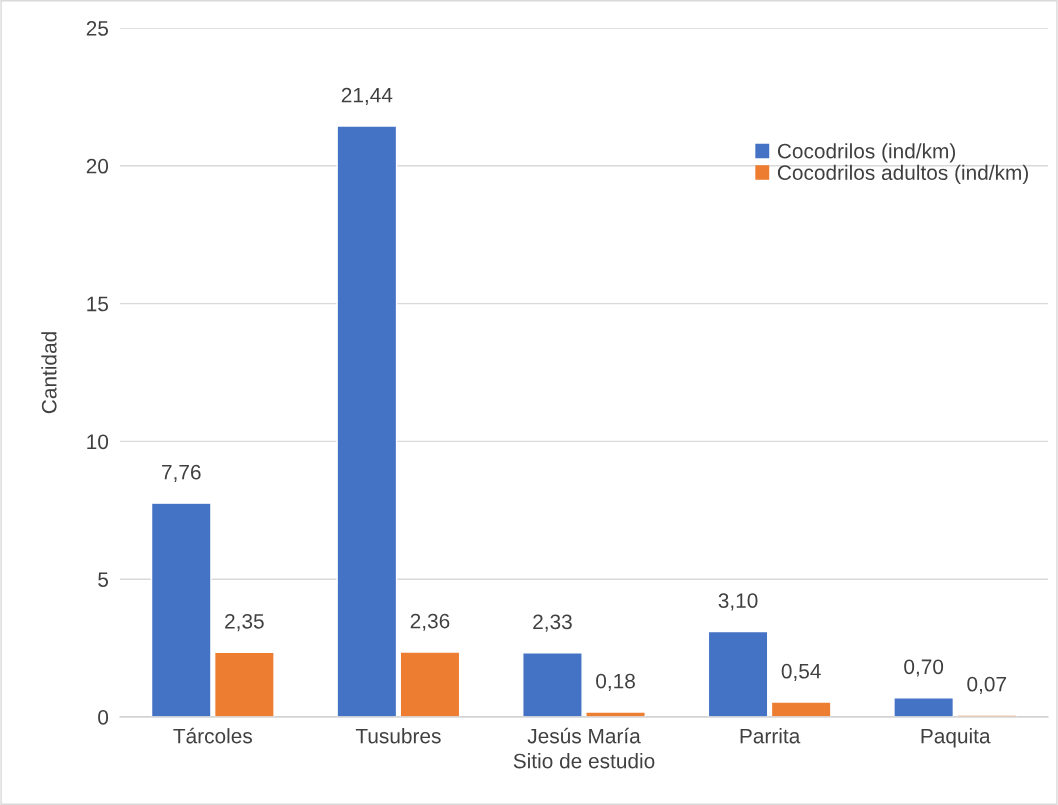 This screenshot has height=805, width=1058. Describe the element at coordinates (615, 682) in the screenshot. I see `data-label: 0,18` at that location.